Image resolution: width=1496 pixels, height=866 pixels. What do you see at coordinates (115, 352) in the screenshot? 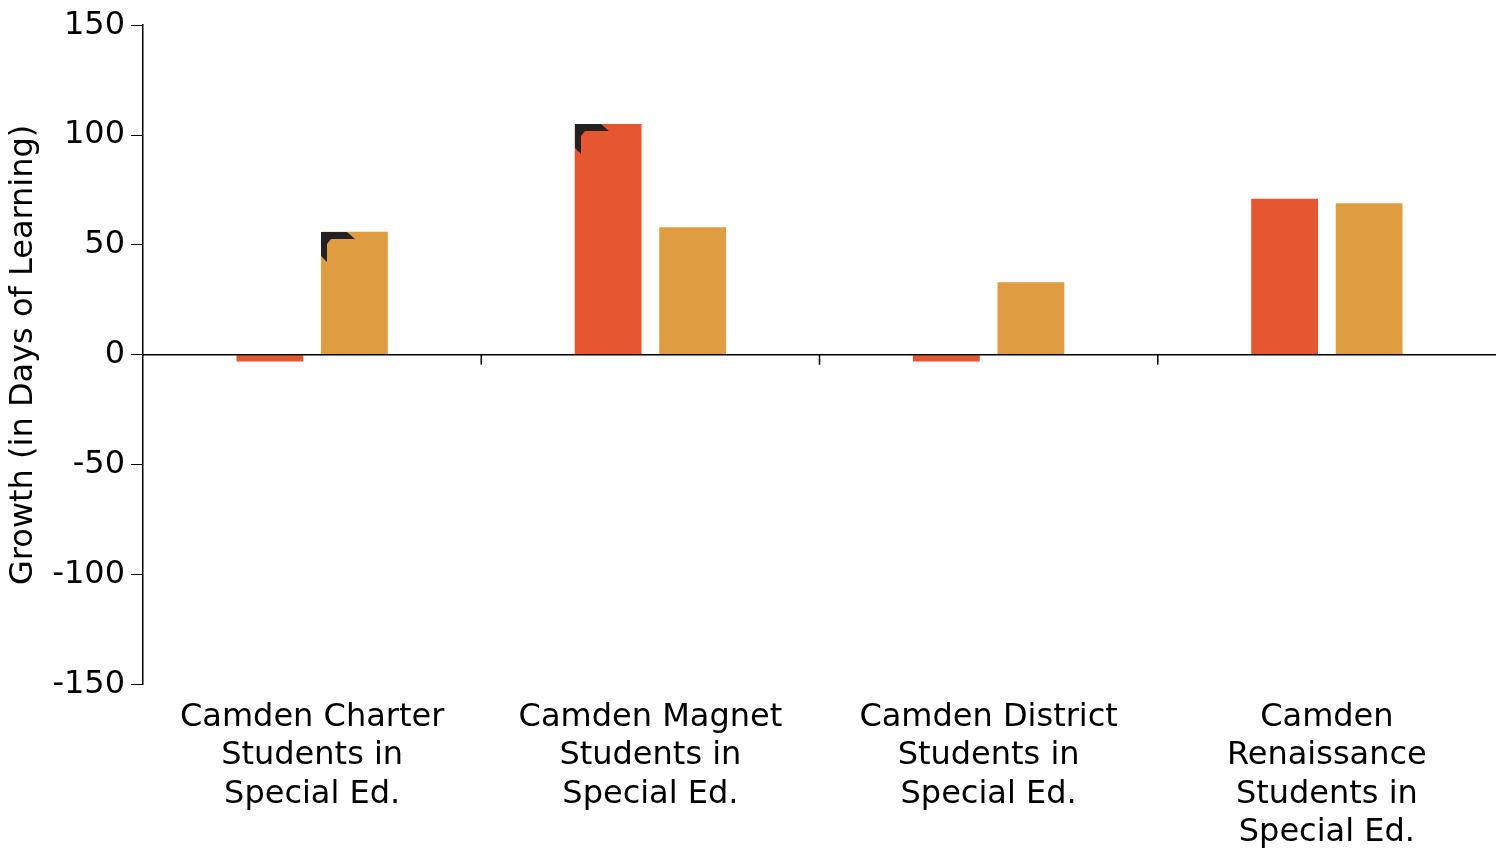
I see `y-tick-label: 0` at bounding box center [115, 352].